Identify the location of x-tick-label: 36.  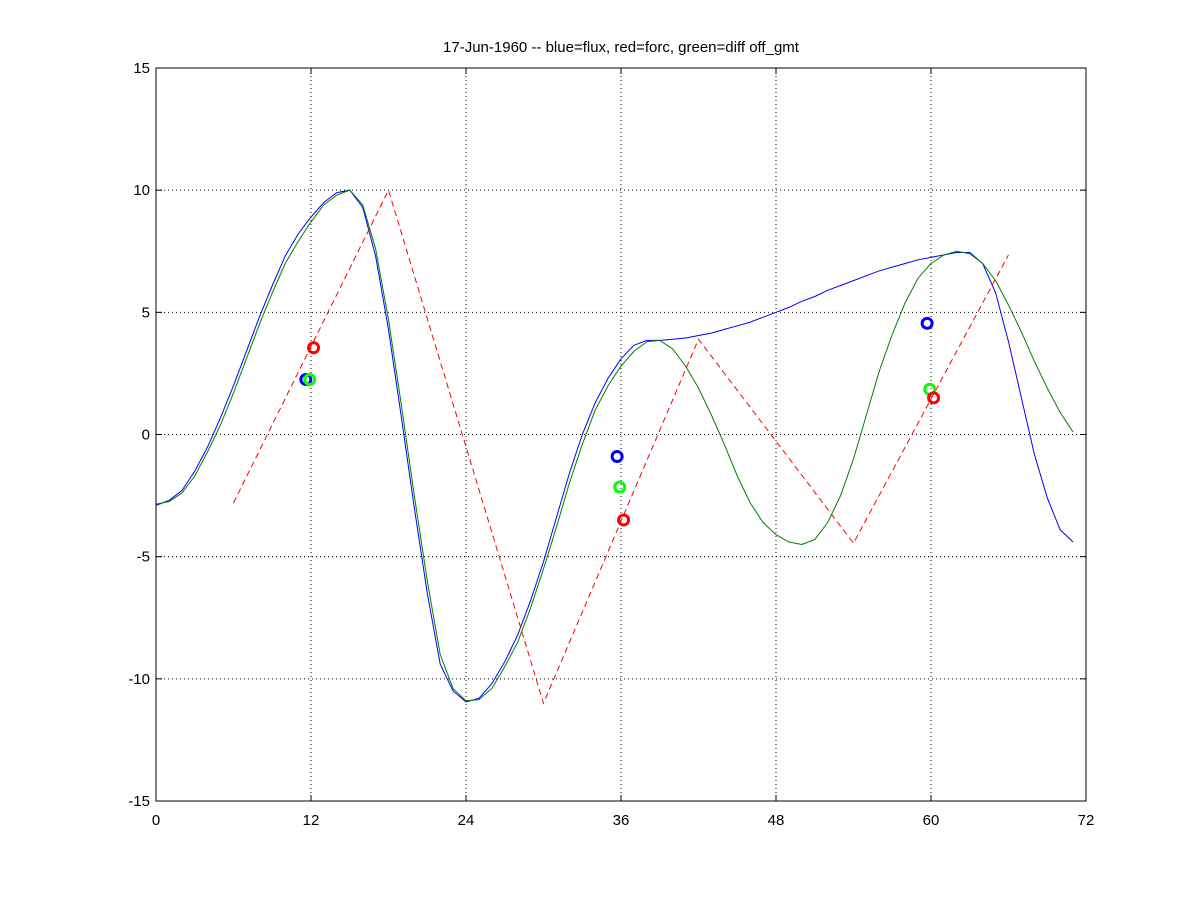
(621, 820).